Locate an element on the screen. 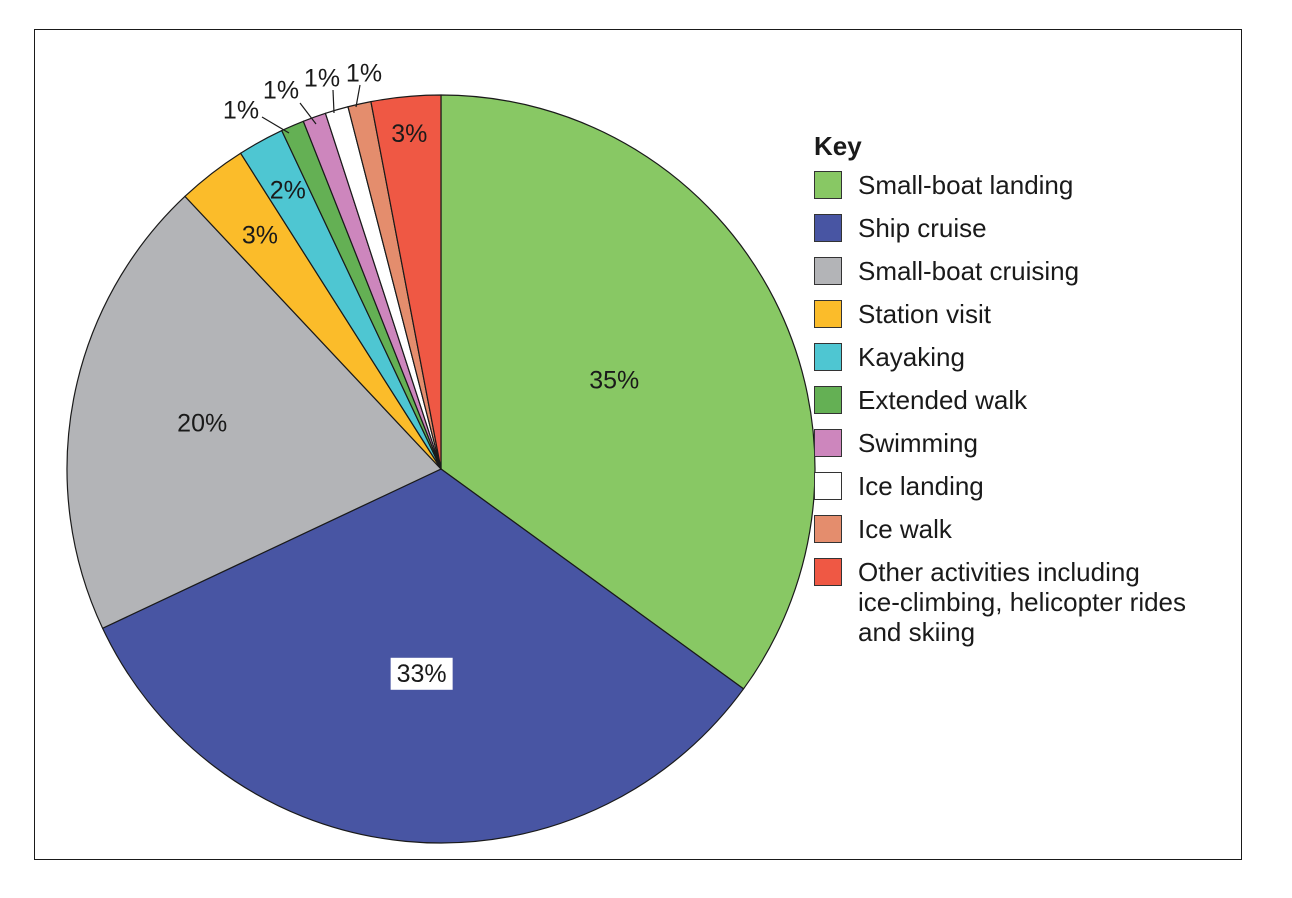 This screenshot has height=898, width=1292. slice-label-ship-cruise: 33% is located at coordinates (422, 674).